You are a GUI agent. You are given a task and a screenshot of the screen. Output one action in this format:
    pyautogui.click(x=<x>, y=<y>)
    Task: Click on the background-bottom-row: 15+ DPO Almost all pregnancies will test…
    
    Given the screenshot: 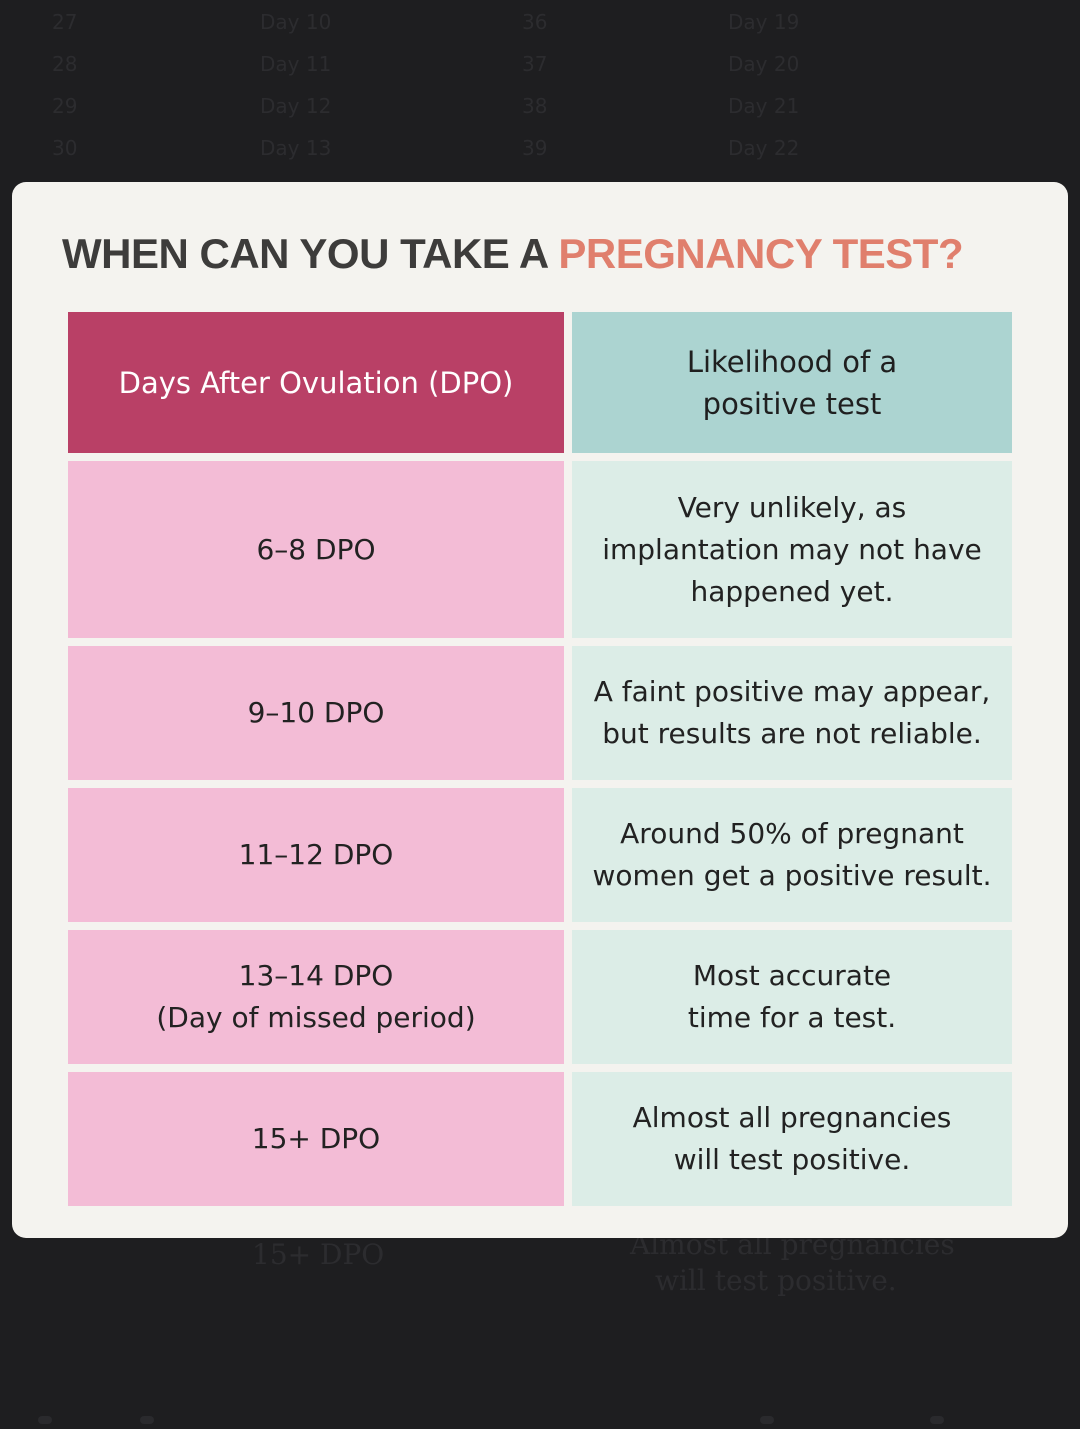 What is the action you would take?
    pyautogui.click(x=540, y=1273)
    